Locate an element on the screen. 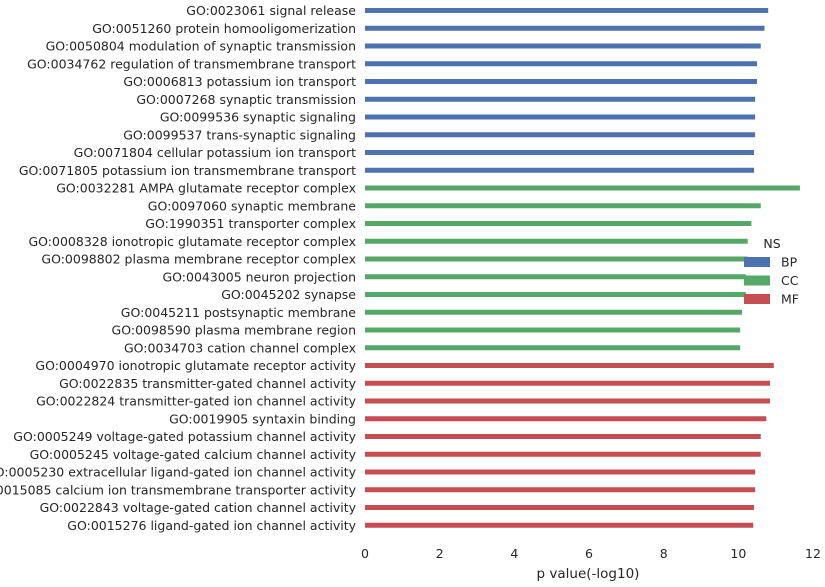 The width and height of the screenshot is (825, 587). x-tick-label: 4 is located at coordinates (514, 553).